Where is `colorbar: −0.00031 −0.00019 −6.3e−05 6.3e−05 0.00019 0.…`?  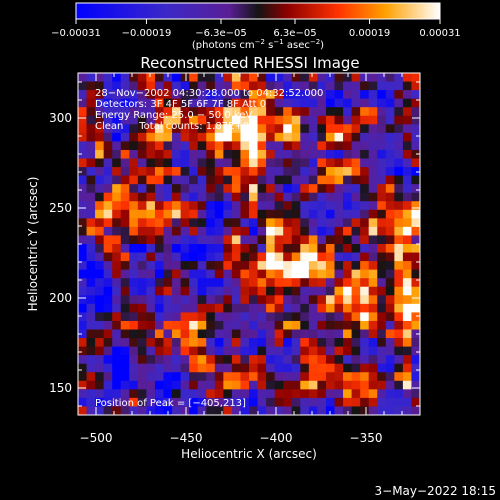 colorbar: −0.00031 −0.00019 −6.3e−05 6.3e−05 0.00019 0.… is located at coordinates (256, 26).